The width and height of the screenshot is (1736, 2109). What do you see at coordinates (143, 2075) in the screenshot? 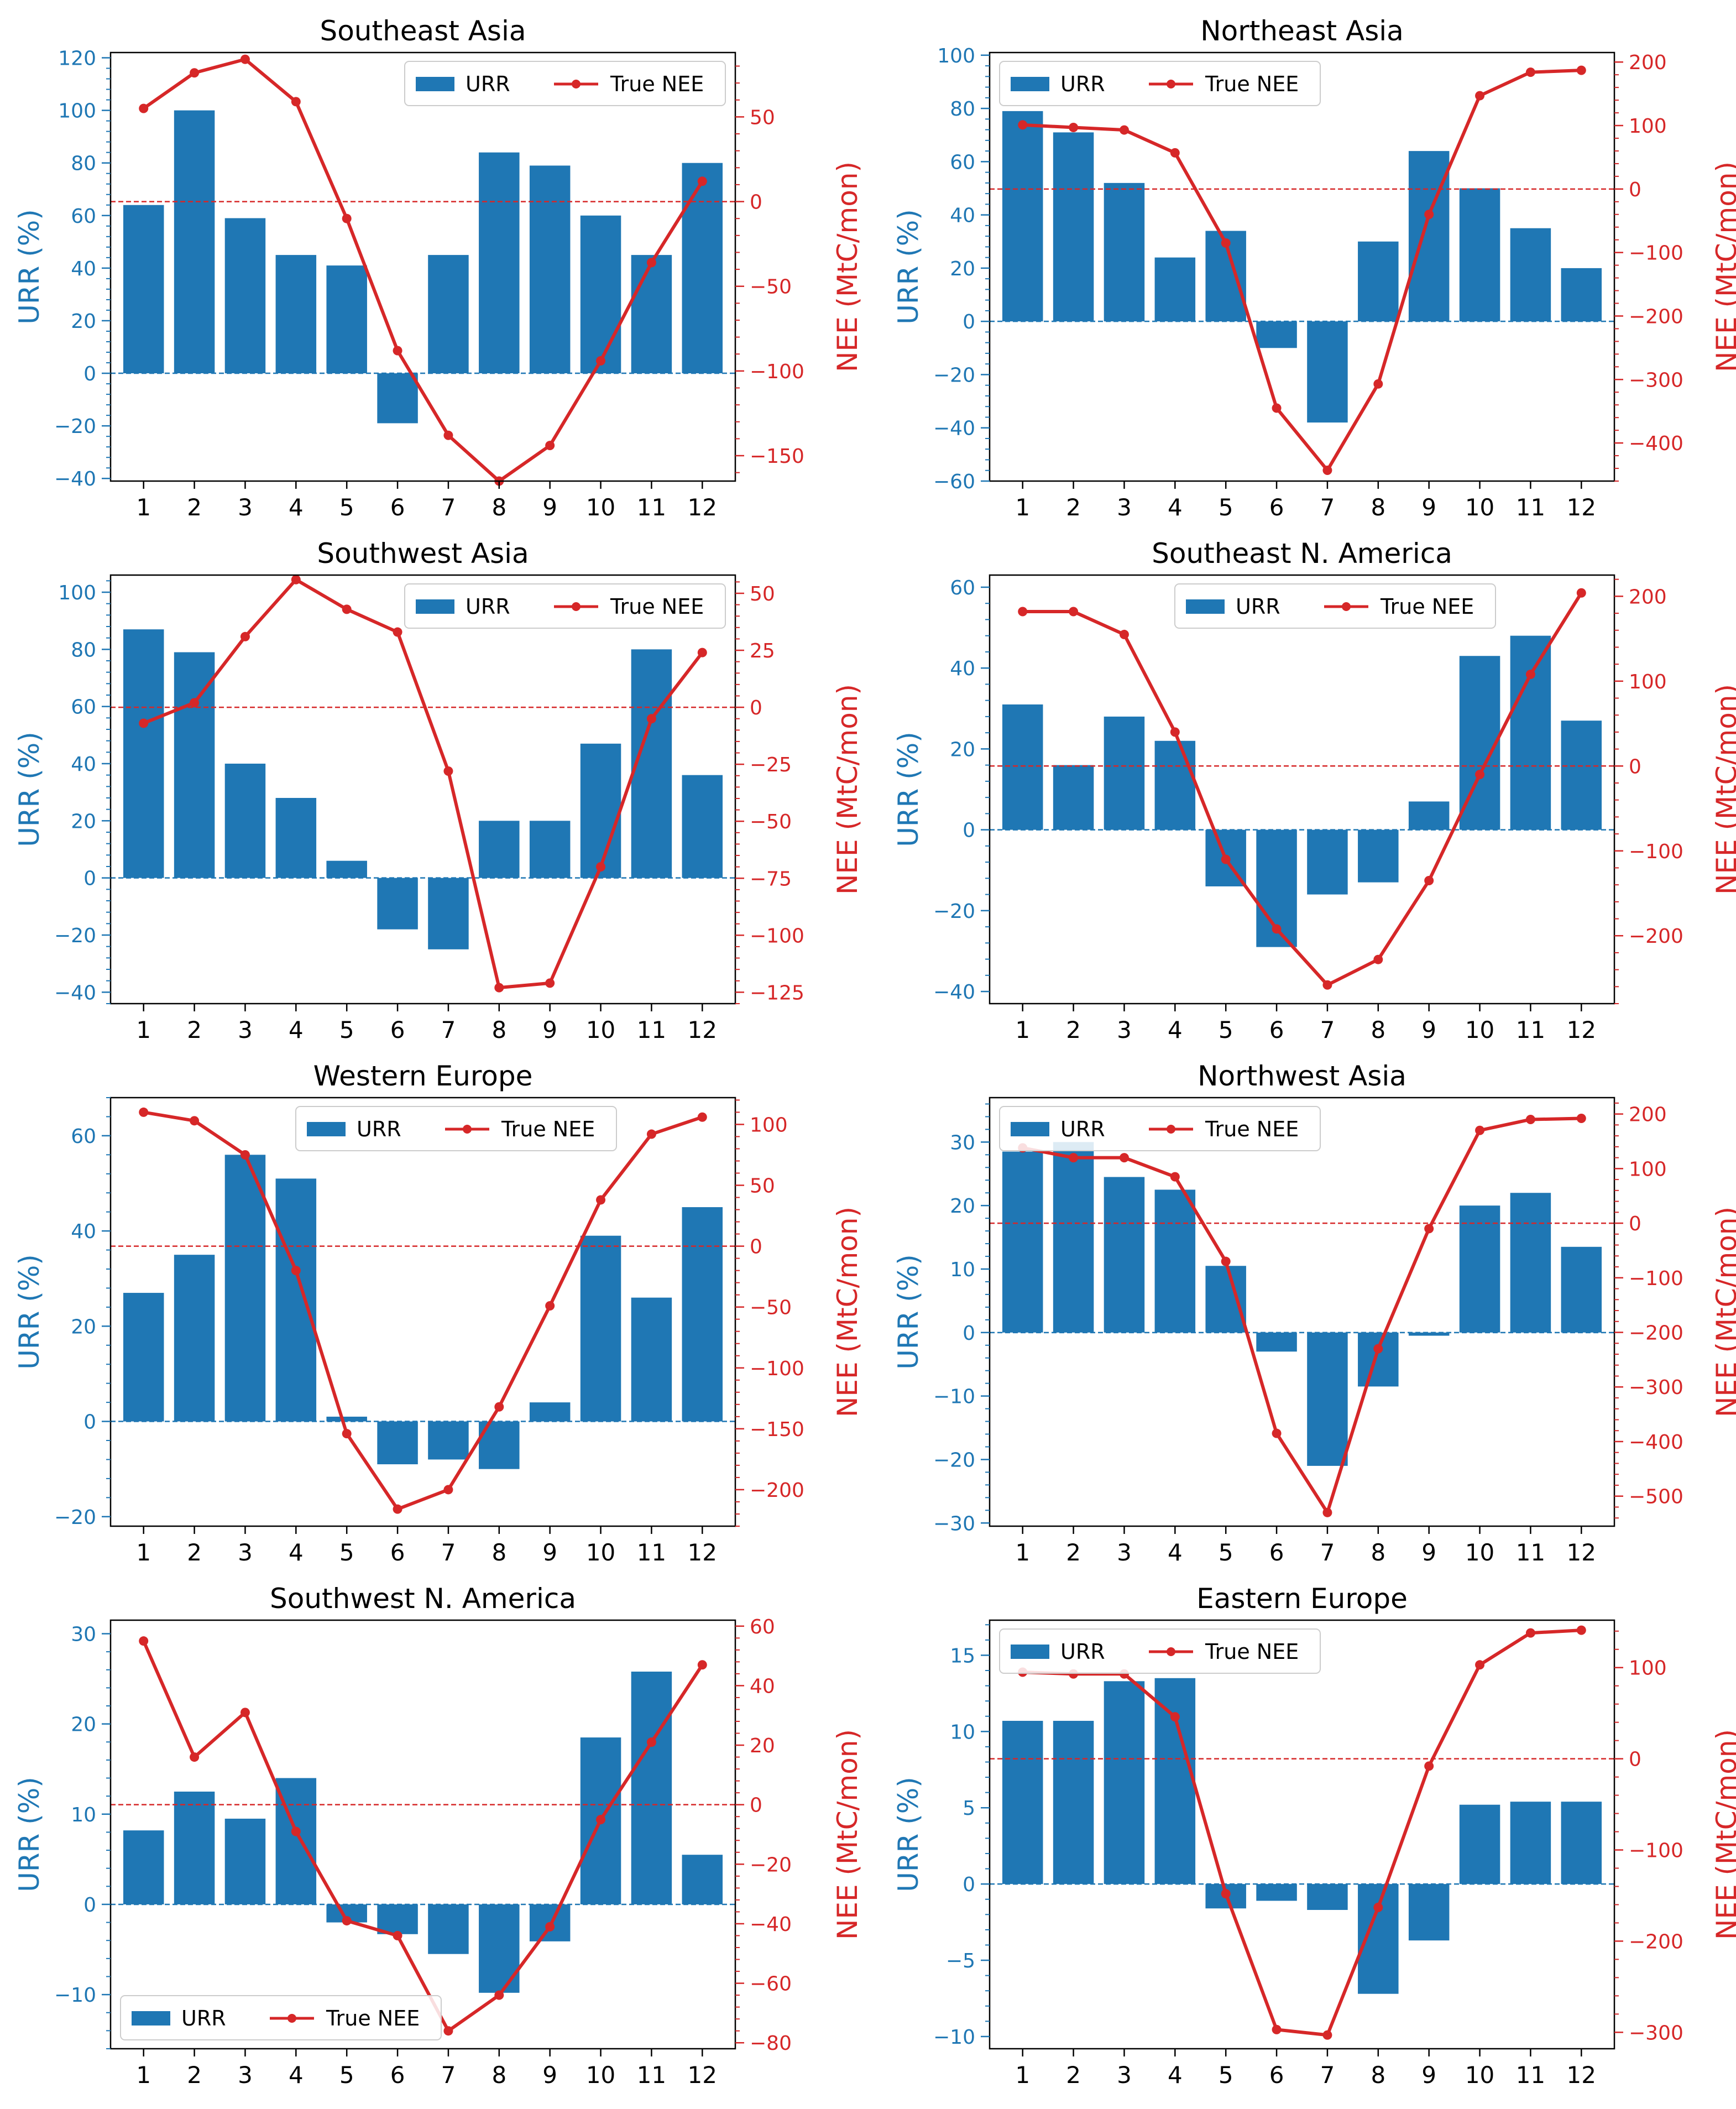
I see `x-tick-label: 1` at bounding box center [143, 2075].